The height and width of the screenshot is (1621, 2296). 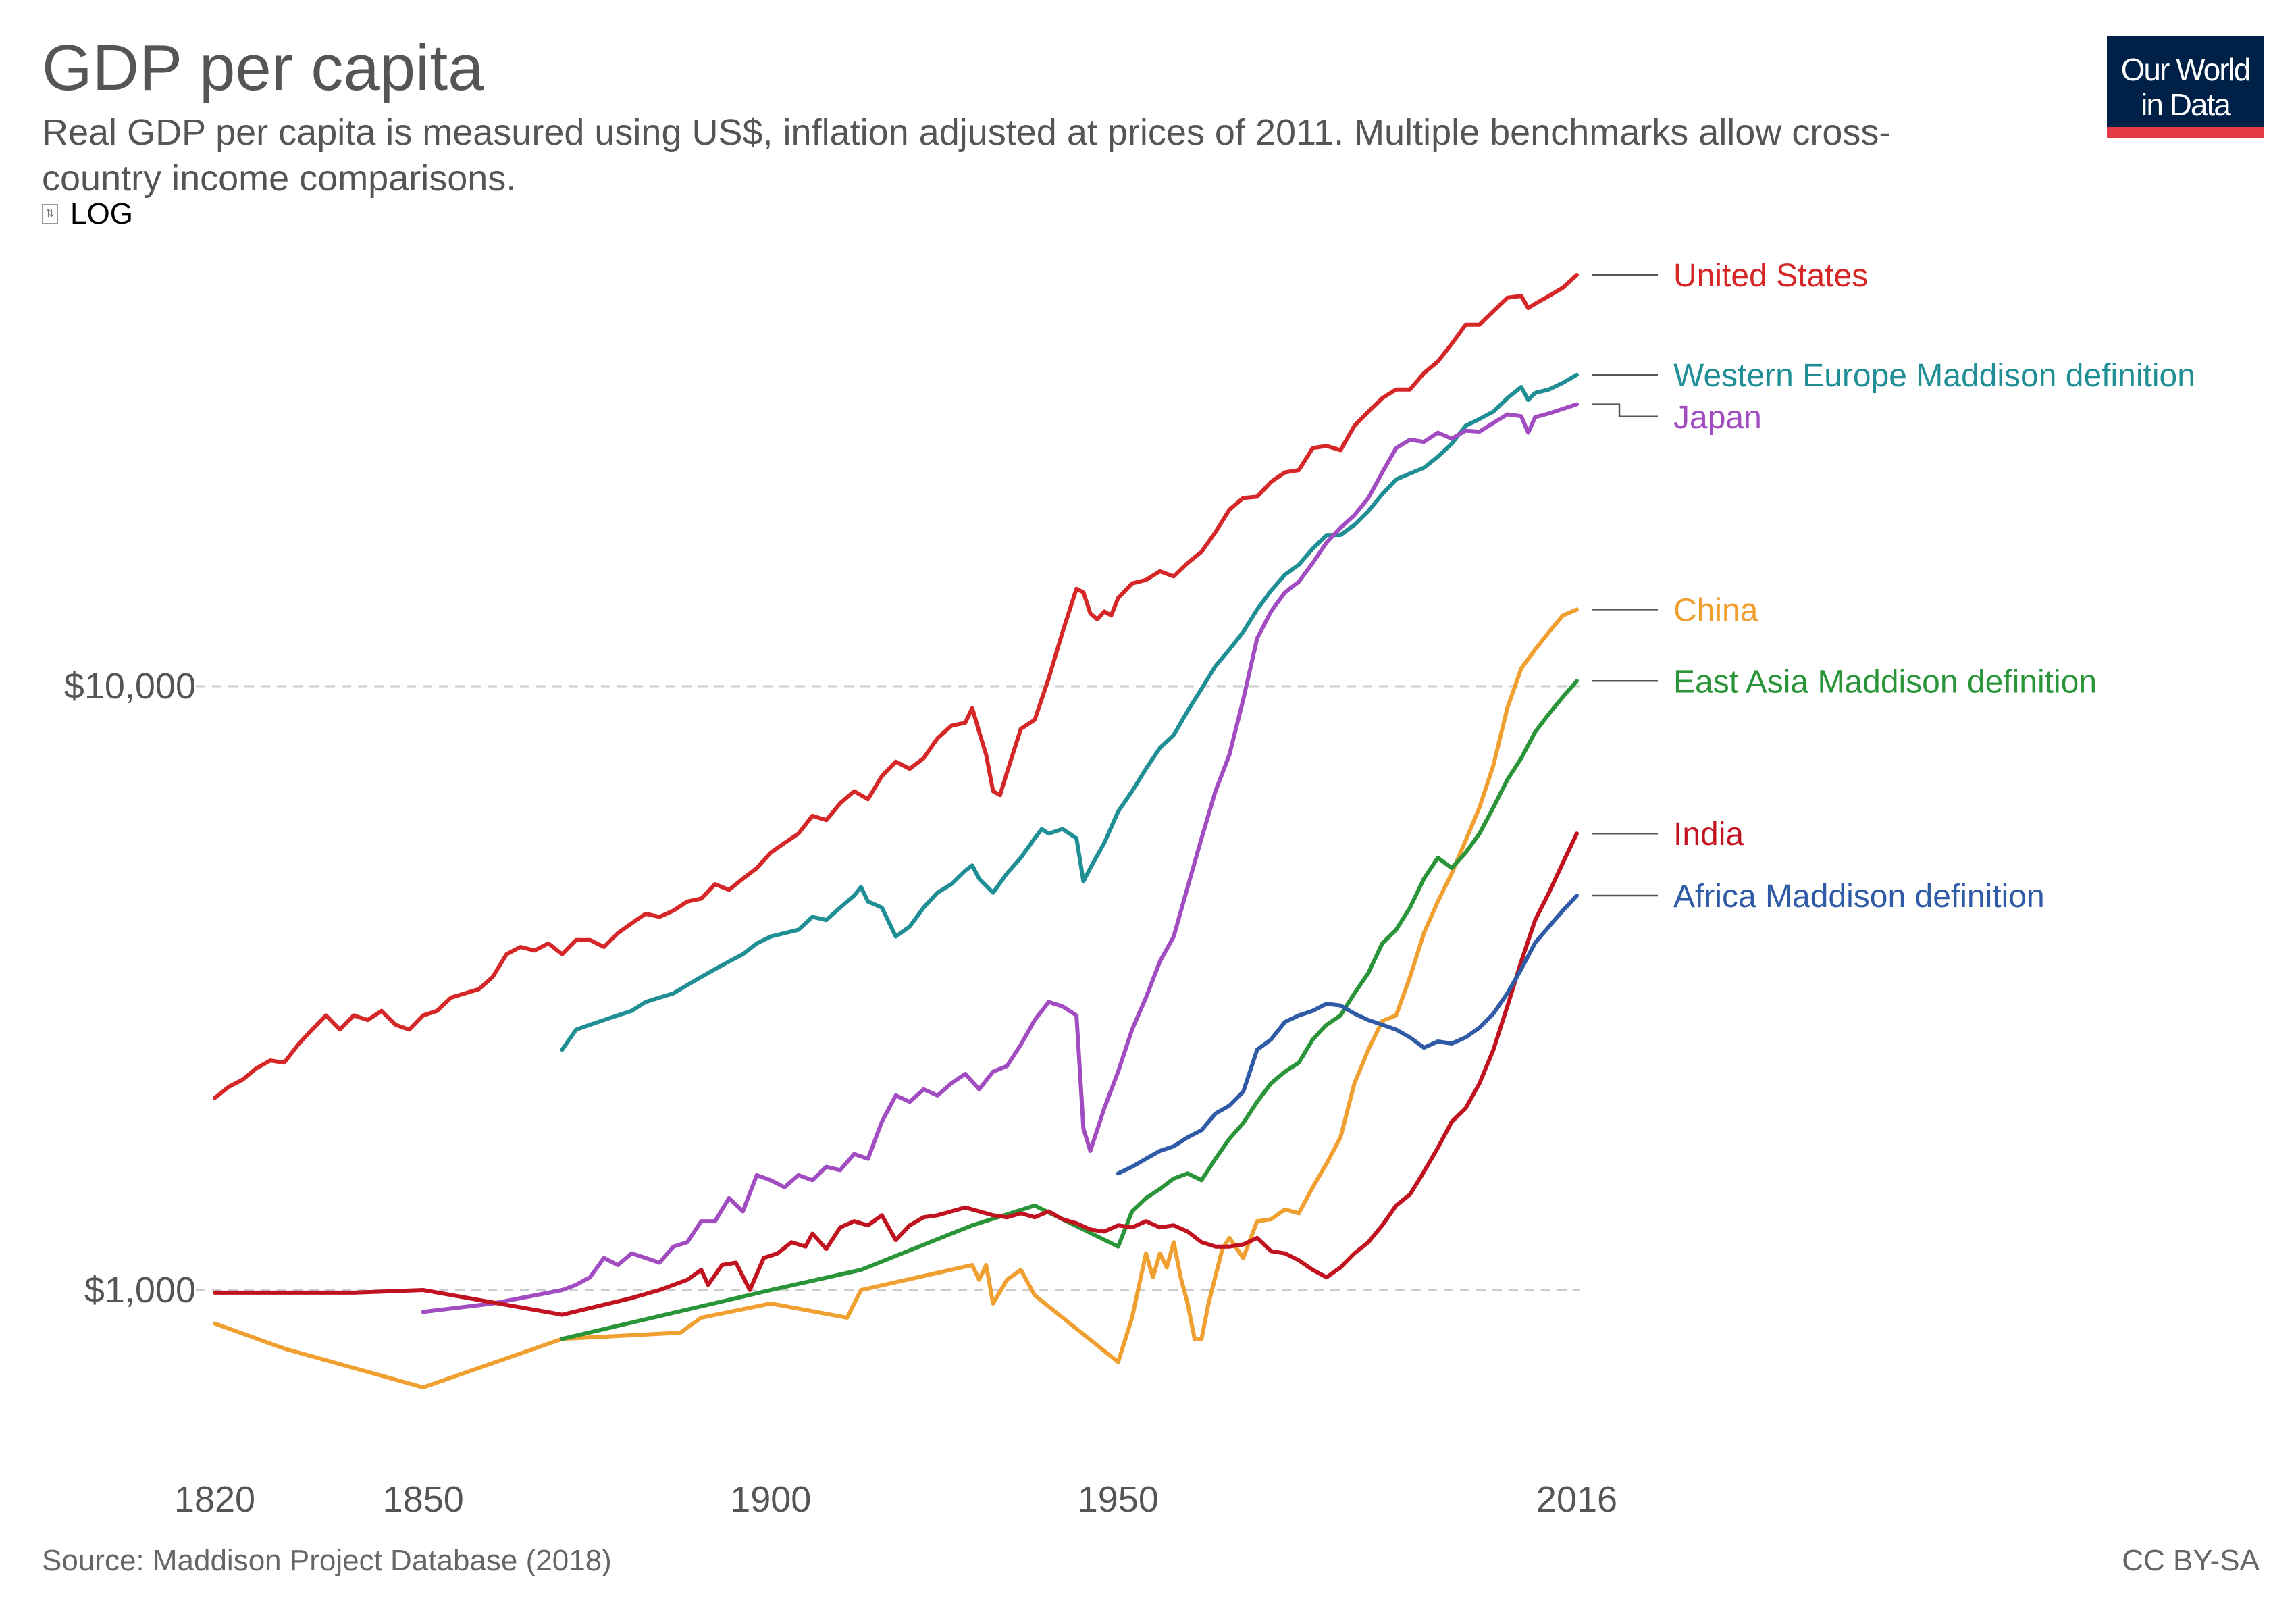 What do you see at coordinates (140, 1290) in the screenshot?
I see `y-tick-label: $1,000` at bounding box center [140, 1290].